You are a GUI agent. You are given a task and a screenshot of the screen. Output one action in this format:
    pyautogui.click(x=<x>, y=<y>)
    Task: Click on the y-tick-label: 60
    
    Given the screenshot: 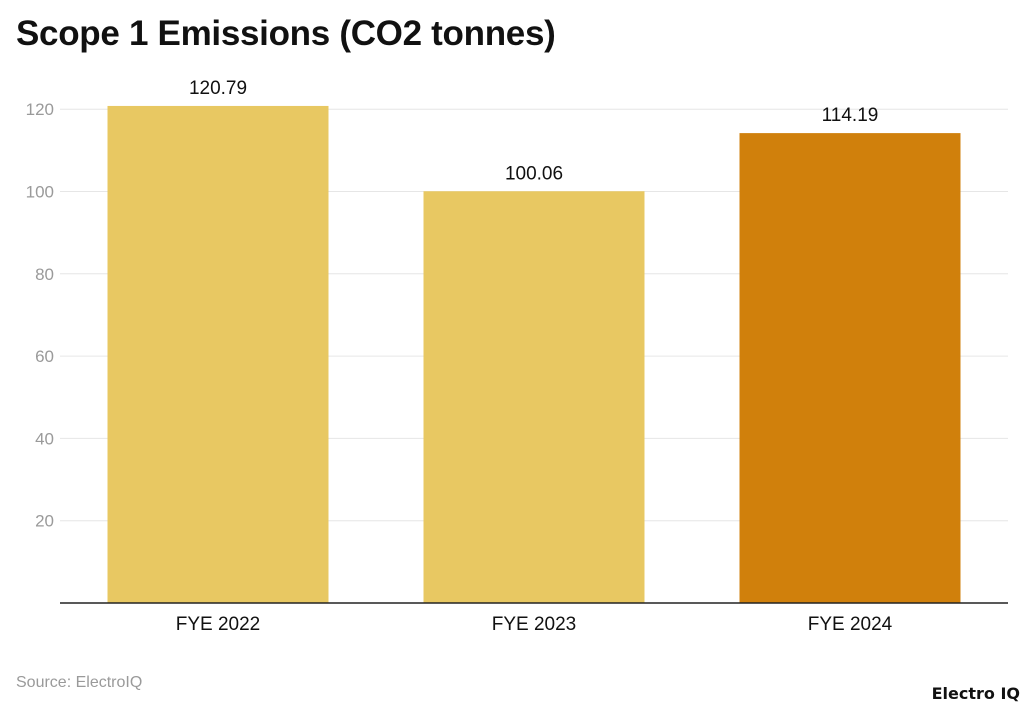 What is the action you would take?
    pyautogui.click(x=44, y=356)
    